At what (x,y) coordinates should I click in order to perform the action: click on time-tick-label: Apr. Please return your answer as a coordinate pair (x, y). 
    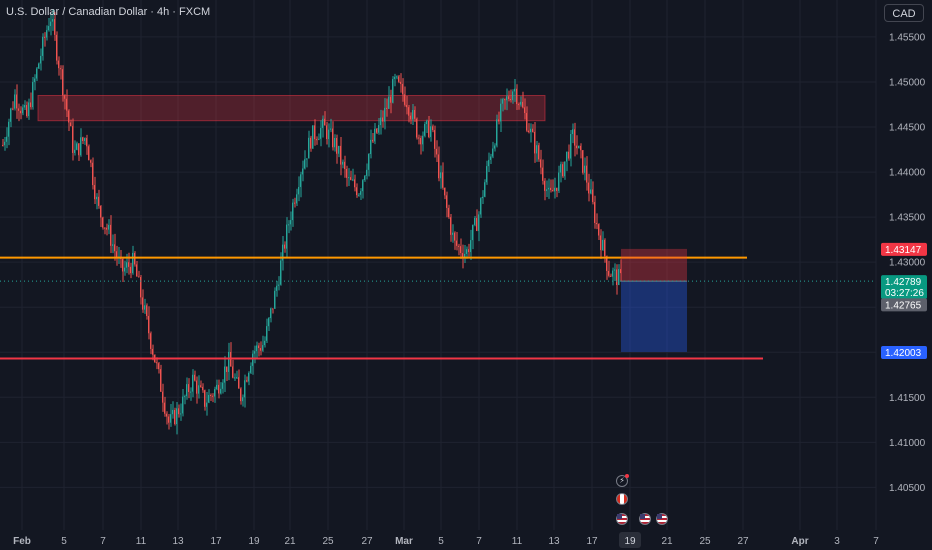
    Looking at the image, I should click on (799, 541).